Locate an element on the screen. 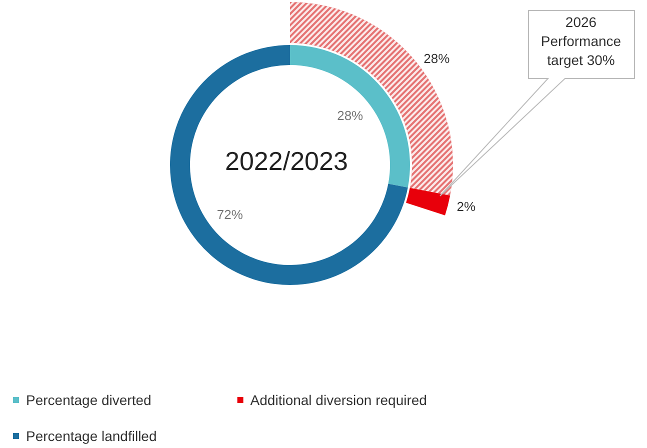  legend-label: Percentage diverted is located at coordinates (89, 400).